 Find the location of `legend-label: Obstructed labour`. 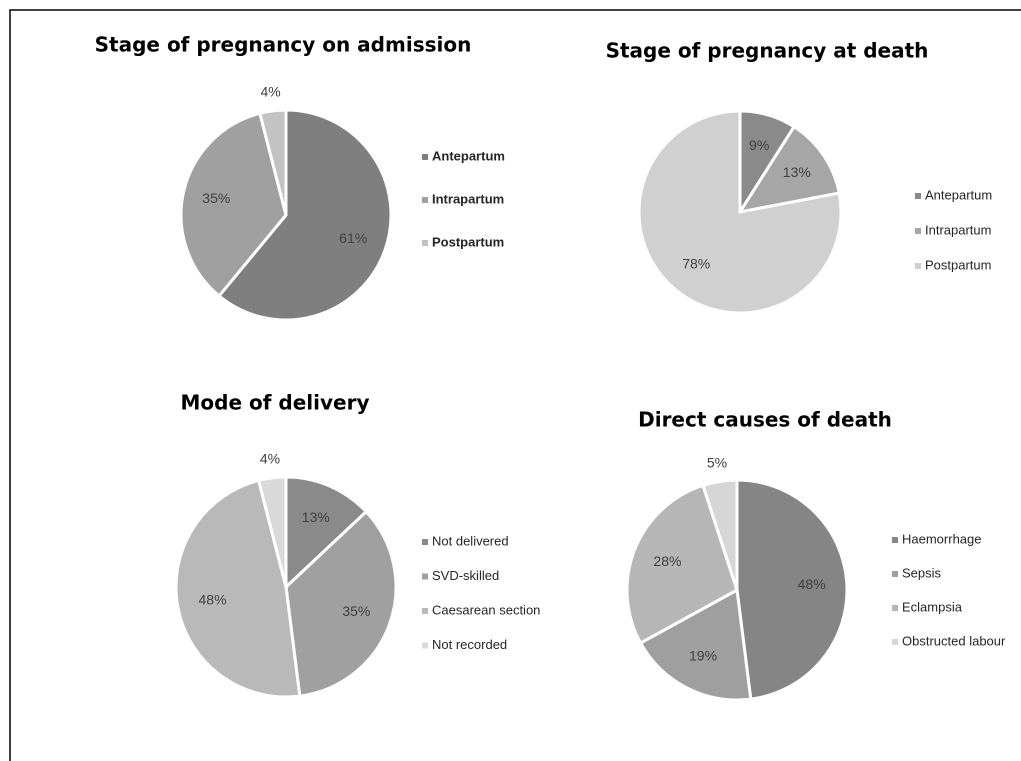

legend-label: Obstructed labour is located at coordinates (954, 640).